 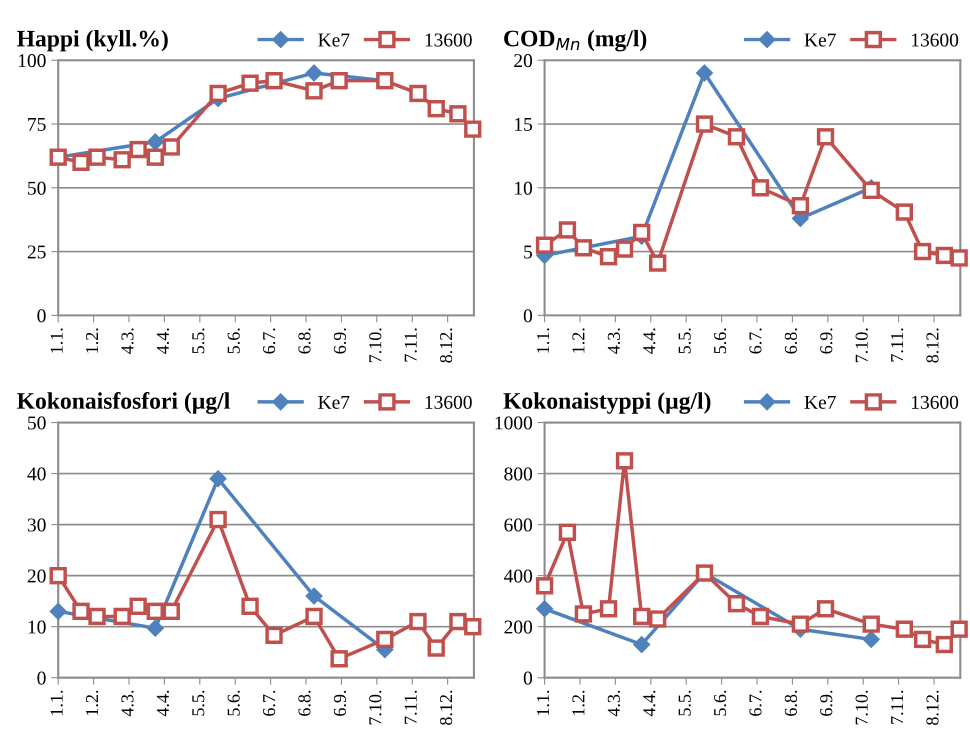 I want to click on y-tick-label: 200, so click(x=518, y=627).